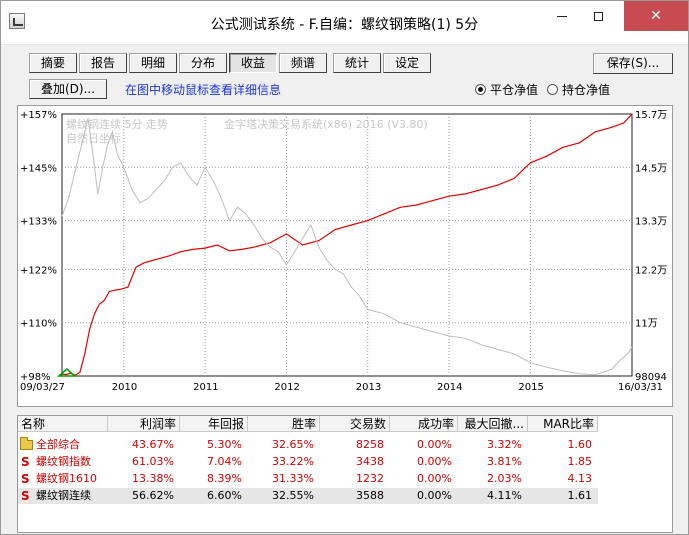 This screenshot has width=689, height=535. I want to click on tab-returns: 收益, so click(253, 63).